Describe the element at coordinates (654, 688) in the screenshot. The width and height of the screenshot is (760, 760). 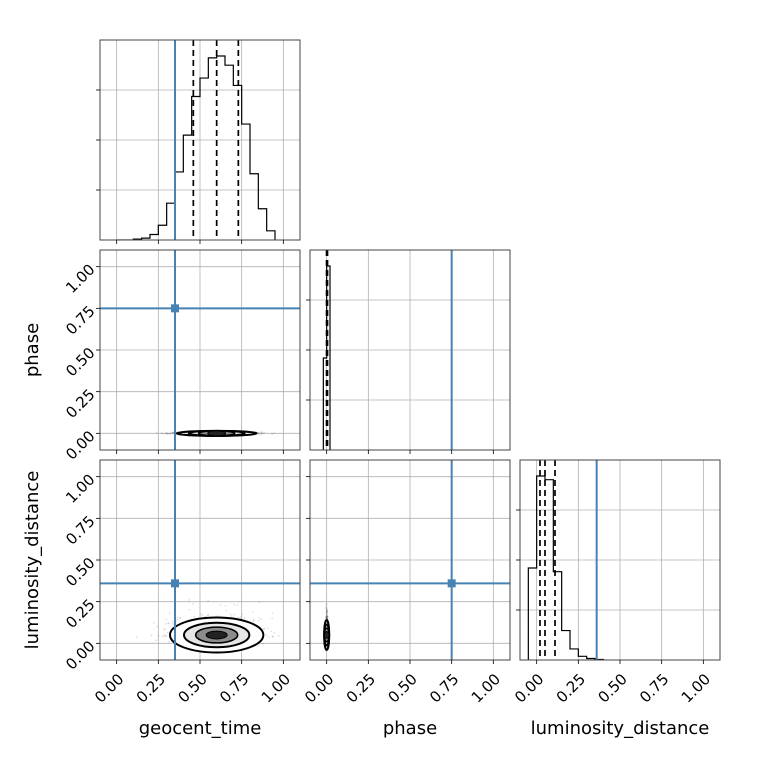
I see `x-tick-label: 0.75` at that location.